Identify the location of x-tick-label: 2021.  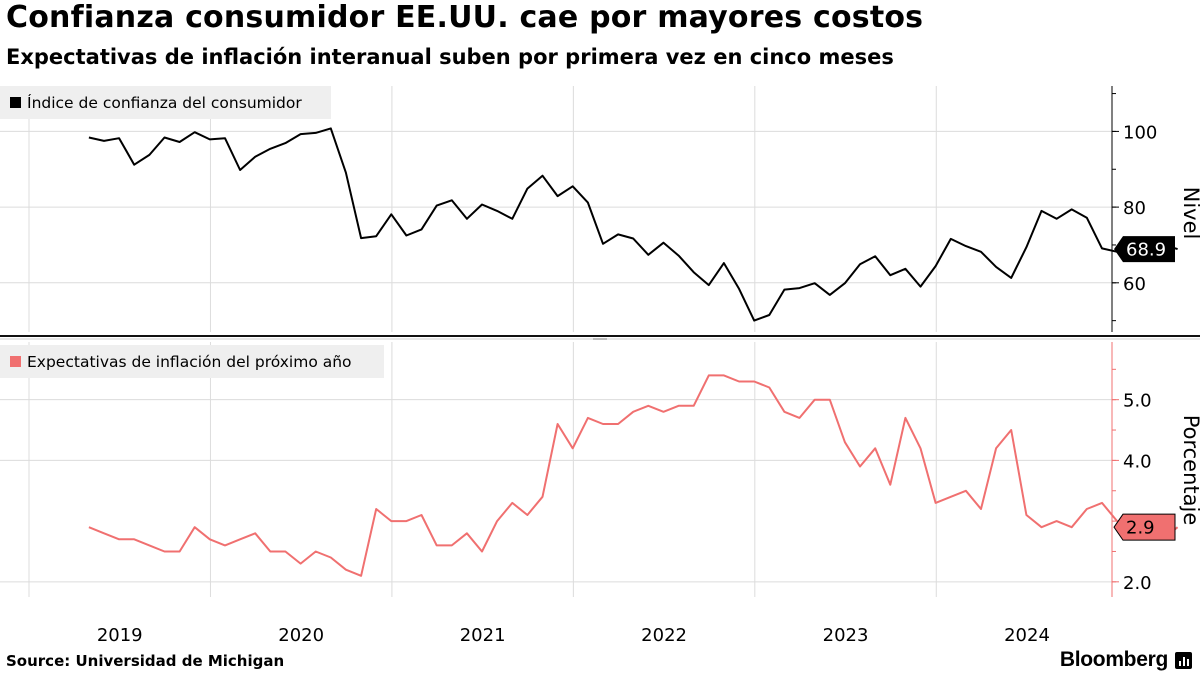
(483, 635).